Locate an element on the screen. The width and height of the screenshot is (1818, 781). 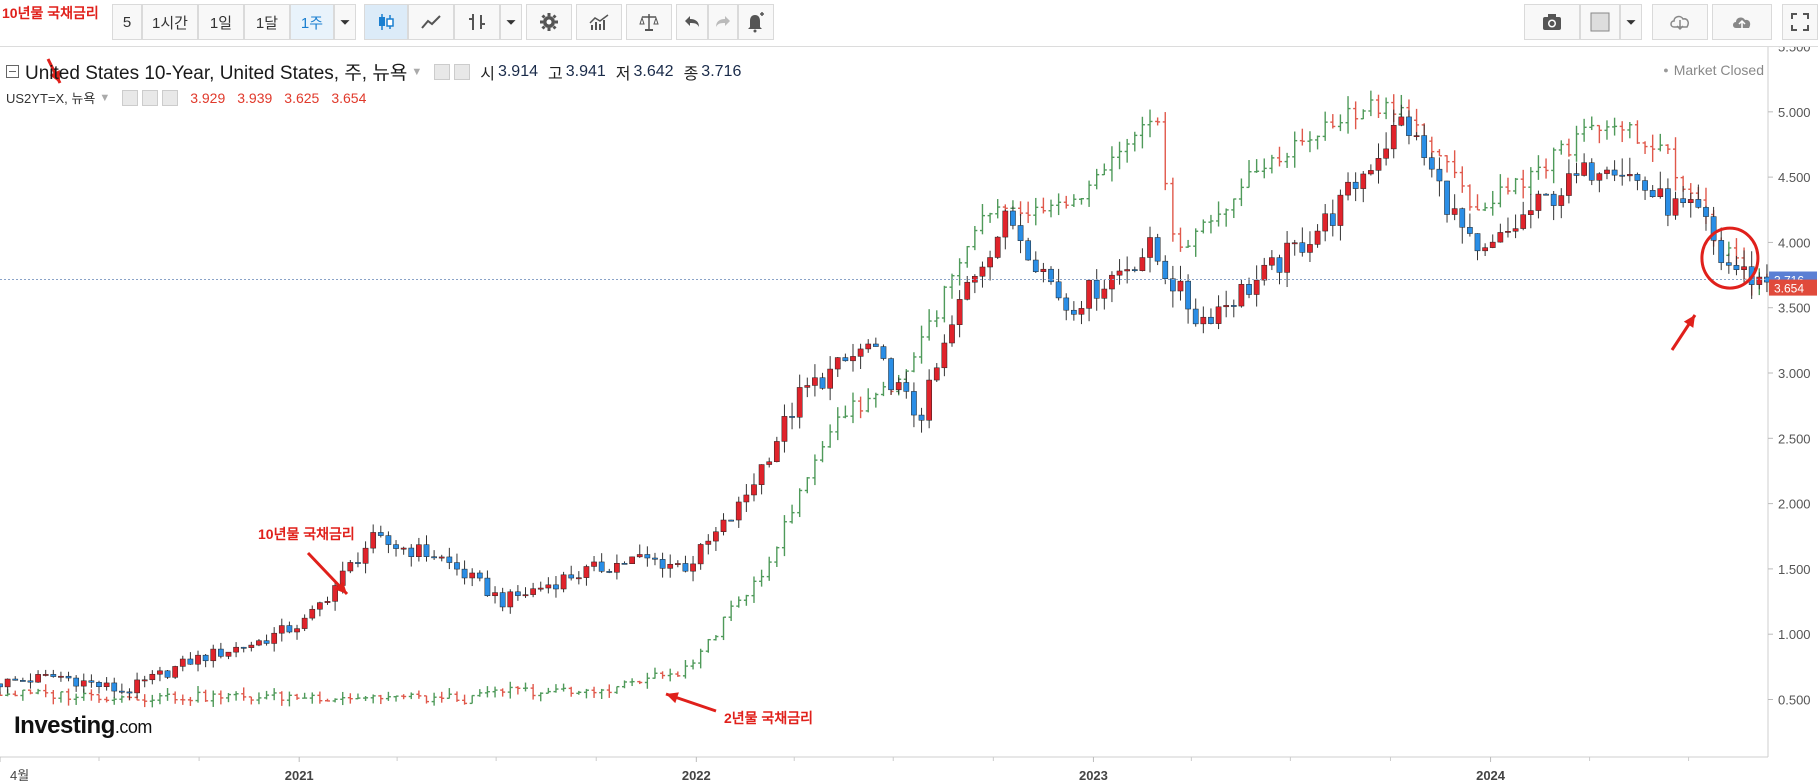
y-tick-label: 2.000 is located at coordinates (1794, 504).